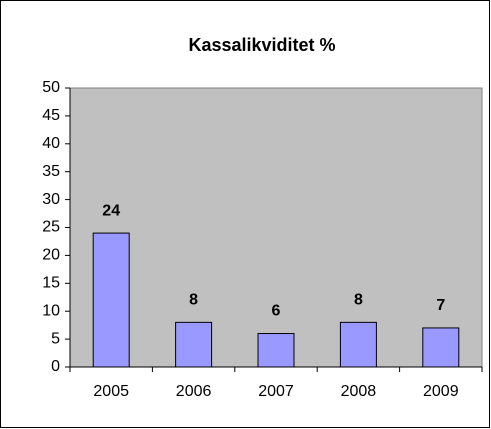  What do you see at coordinates (359, 391) in the screenshot?
I see `x-tick-label: 2008` at bounding box center [359, 391].